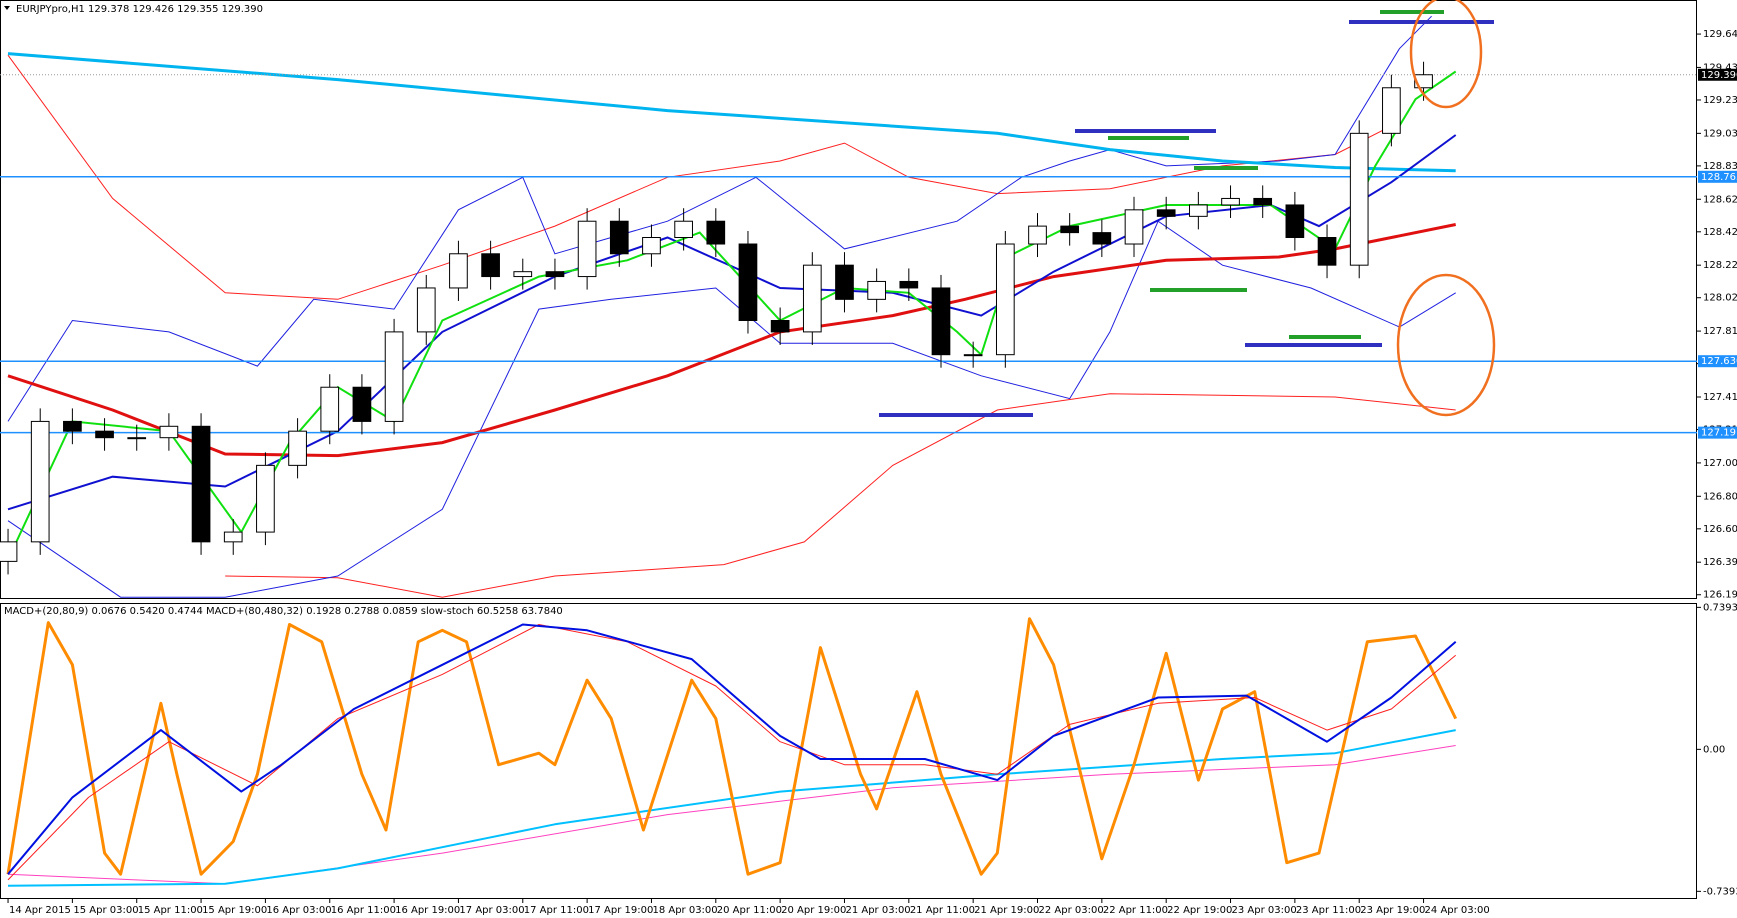 This screenshot has width=1737, height=918. Describe the element at coordinates (170, 910) in the screenshot. I see `x-tick-label: 15 Apr 11:00` at that location.